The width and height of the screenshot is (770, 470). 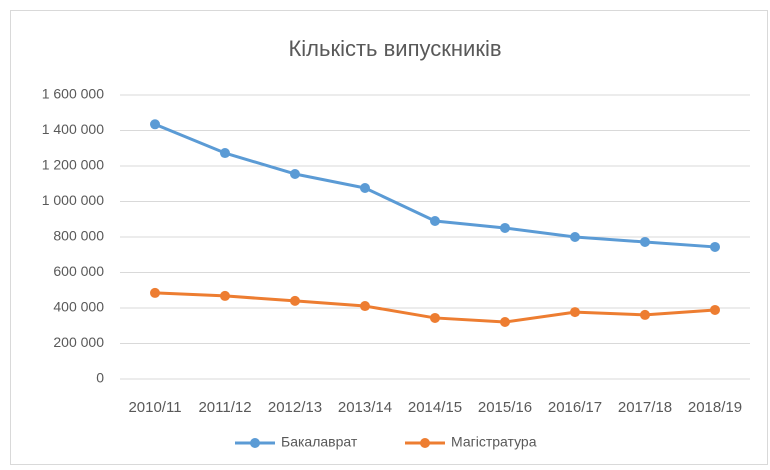 I want to click on x-tick-label: 2012/13, so click(x=295, y=407).